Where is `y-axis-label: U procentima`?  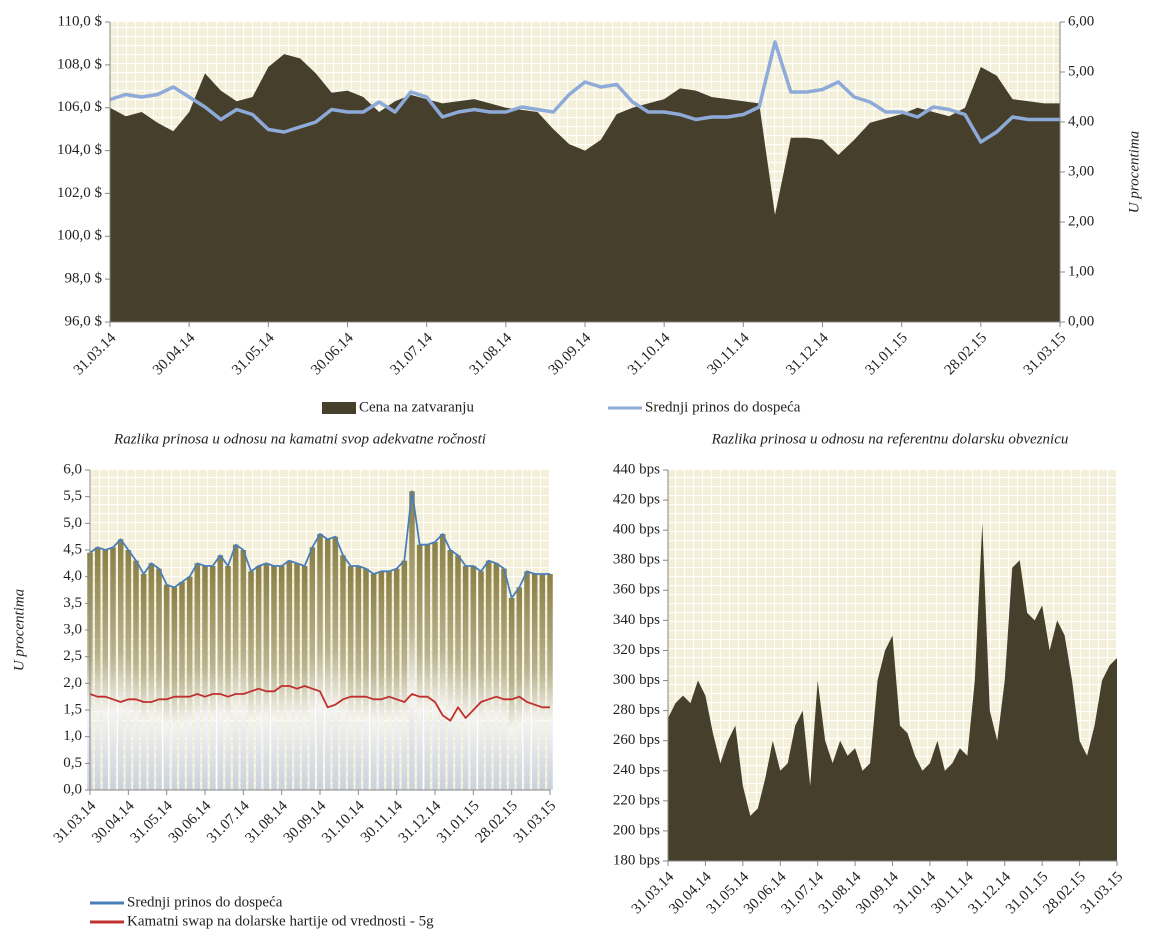 y-axis-label: U procentima is located at coordinates (19, 630).